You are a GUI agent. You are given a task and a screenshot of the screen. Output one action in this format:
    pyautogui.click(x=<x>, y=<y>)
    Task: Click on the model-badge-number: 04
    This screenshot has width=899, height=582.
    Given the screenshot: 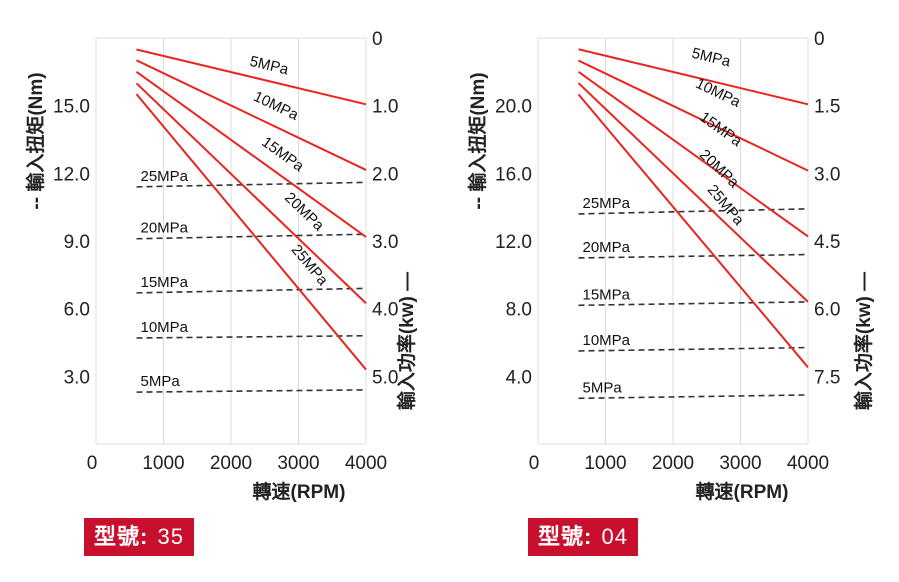 What is the action you would take?
    pyautogui.click(x=614, y=536)
    